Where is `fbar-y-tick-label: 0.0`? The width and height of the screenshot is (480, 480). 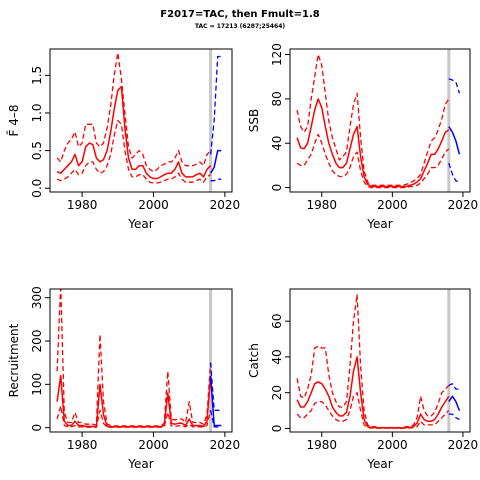 fbar-y-tick-label: 0.0 is located at coordinates (37, 188).